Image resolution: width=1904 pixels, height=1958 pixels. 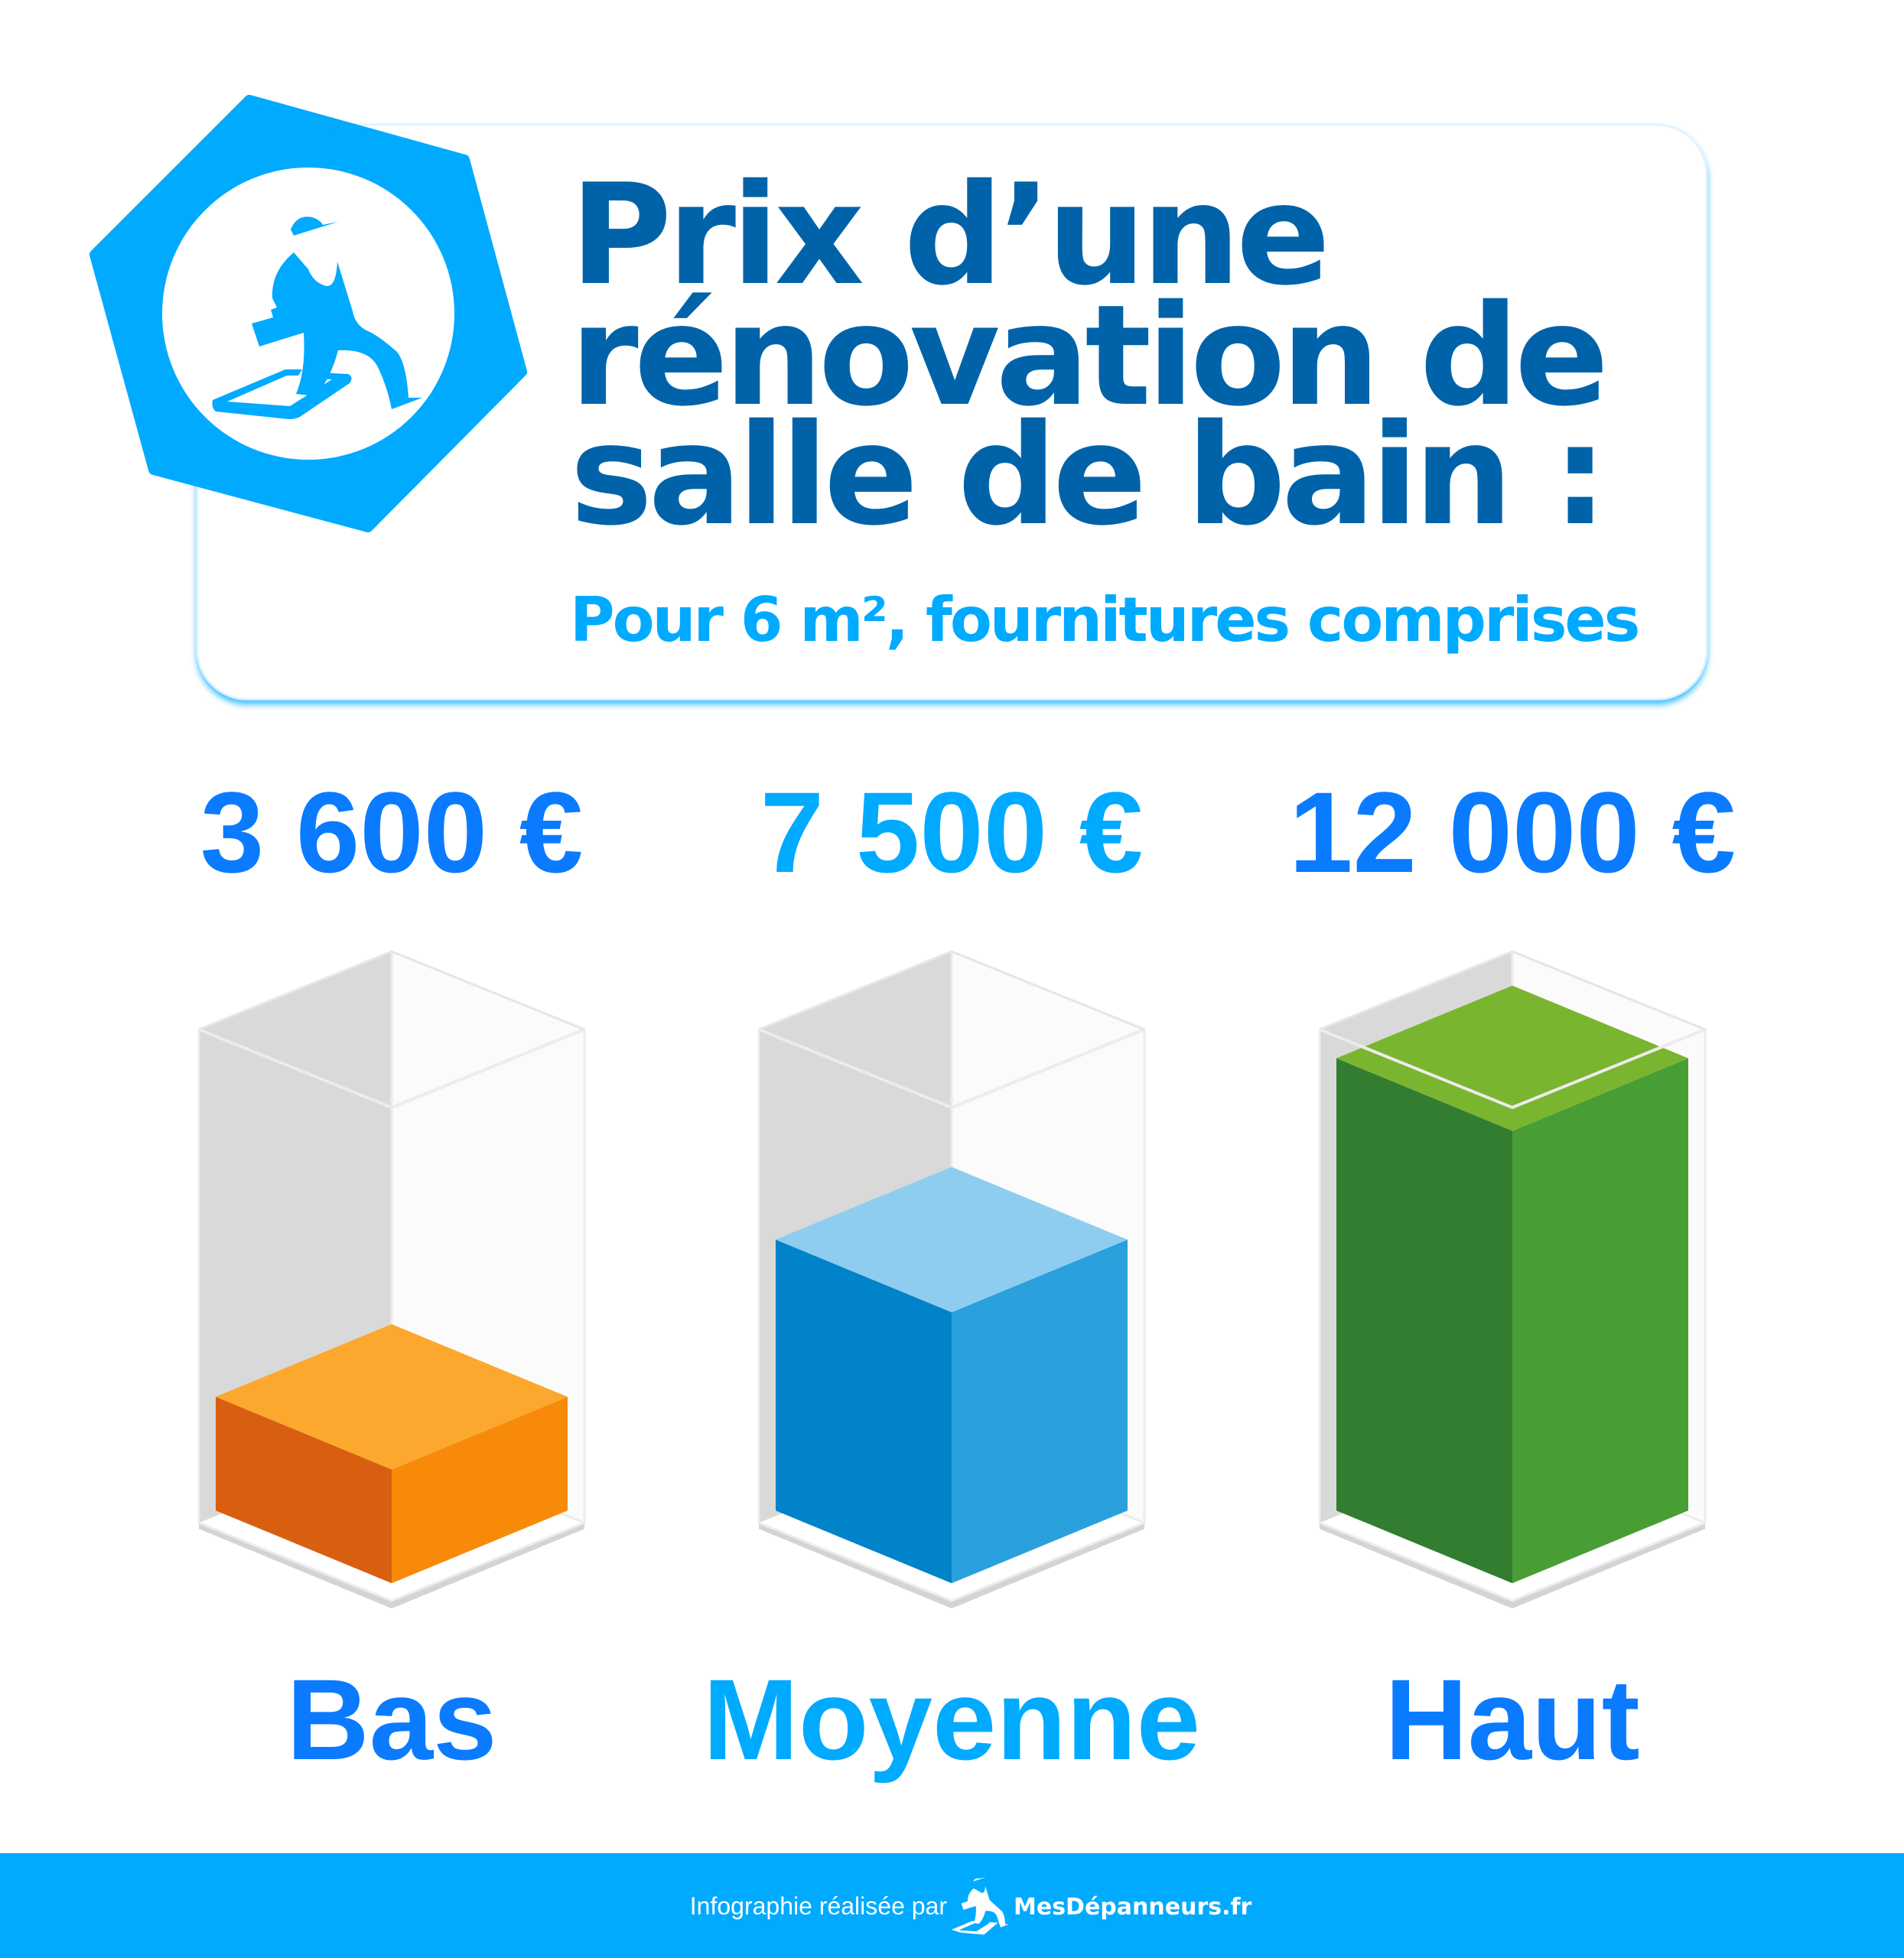 What do you see at coordinates (951, 1720) in the screenshot?
I see `category-label-moyenne: Moyenne` at bounding box center [951, 1720].